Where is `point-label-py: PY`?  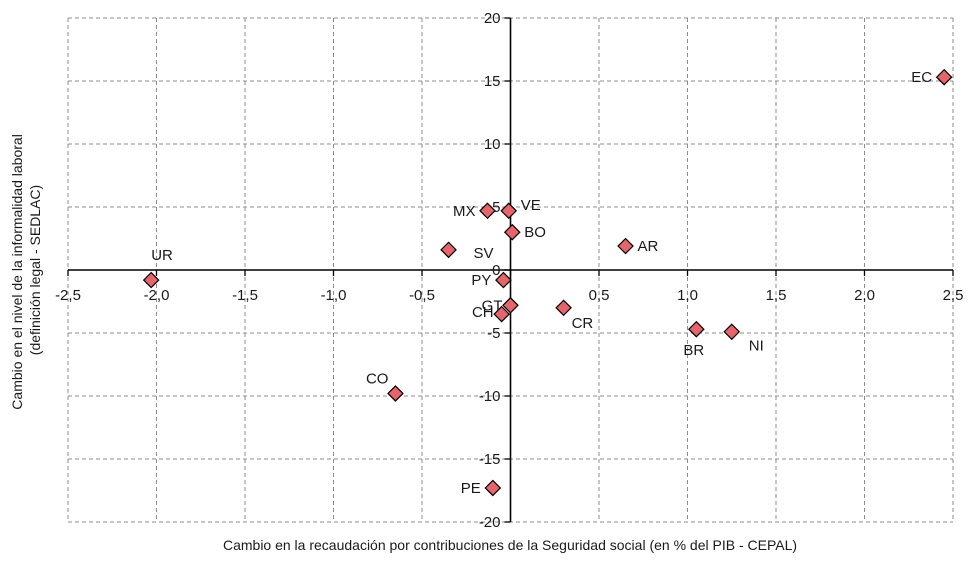 point-label-py: PY is located at coordinates (481, 280).